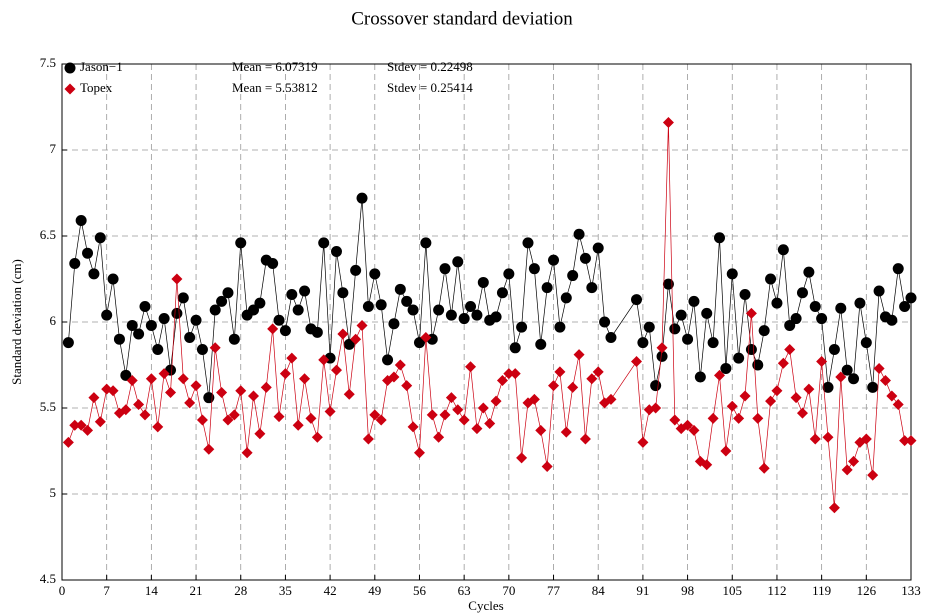 The width and height of the screenshot is (925, 616). What do you see at coordinates (599, 590) in the screenshot?
I see `x-tick-label: 84` at bounding box center [599, 590].